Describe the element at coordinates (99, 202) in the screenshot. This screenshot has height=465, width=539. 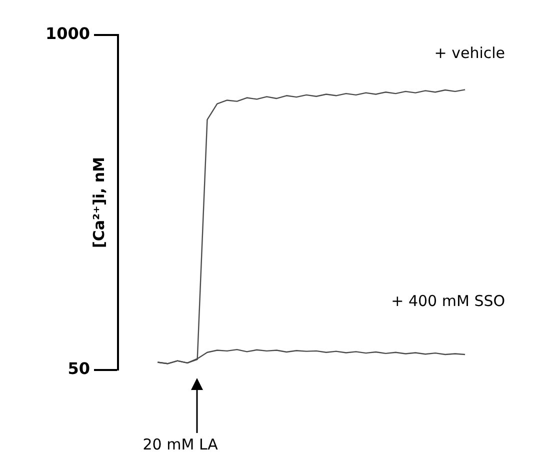
I see `y-axis-title: [Ca²⁺]i, nM` at that location.